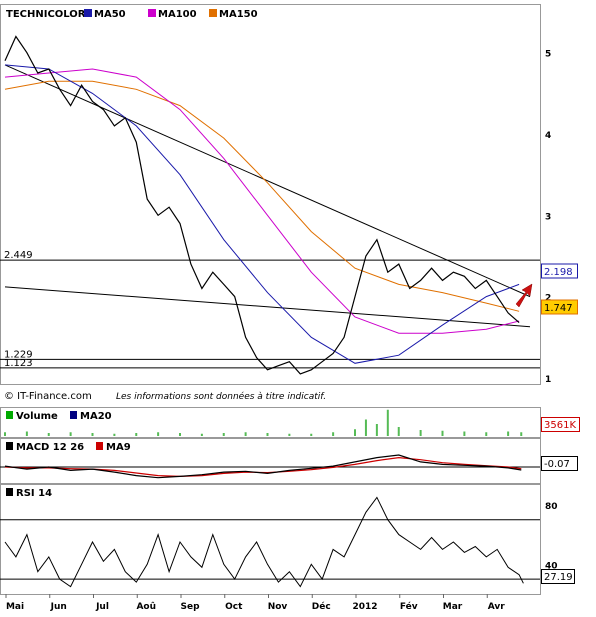 The height and width of the screenshot is (617, 596). What do you see at coordinates (15, 607) in the screenshot?
I see `x-tick-label: Mai` at bounding box center [15, 607].